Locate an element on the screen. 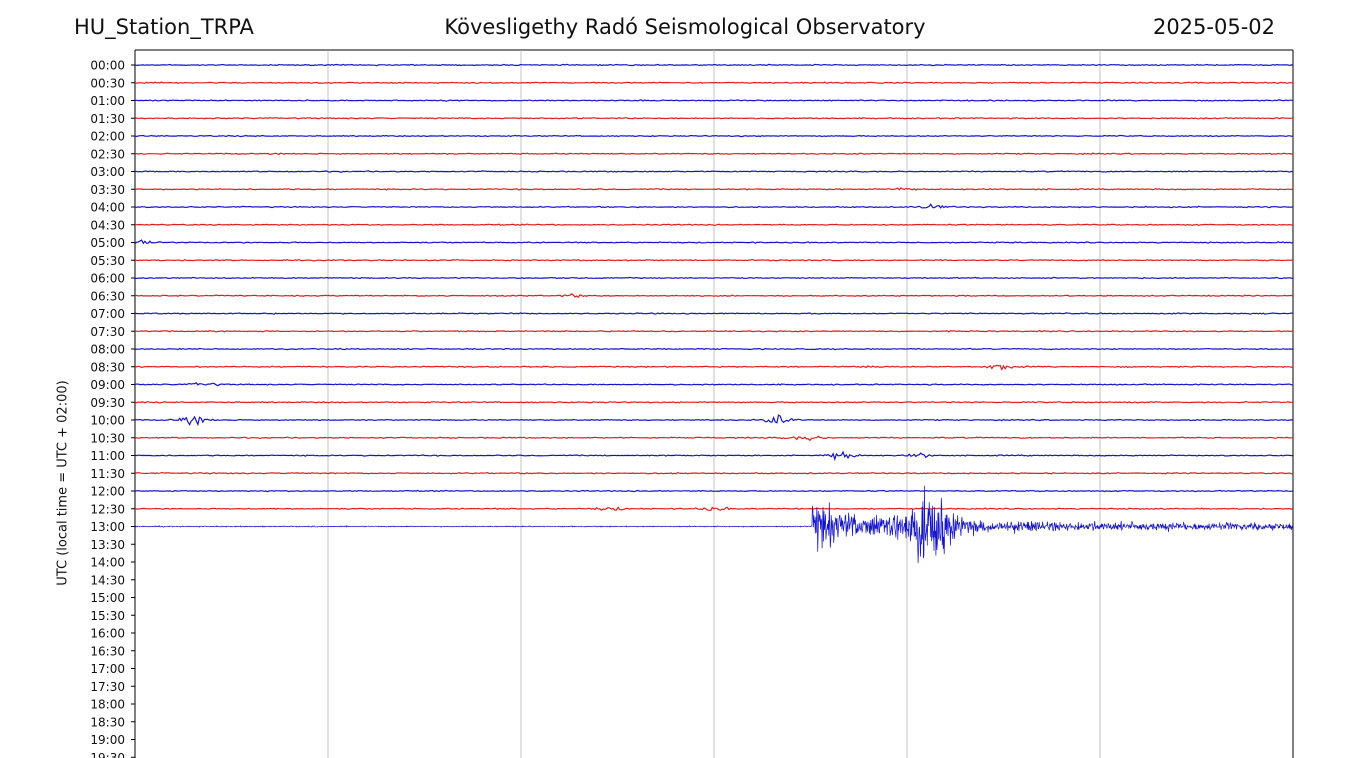 This screenshot has height=758, width=1347. y-tick-label: 01:00 is located at coordinates (107, 101).